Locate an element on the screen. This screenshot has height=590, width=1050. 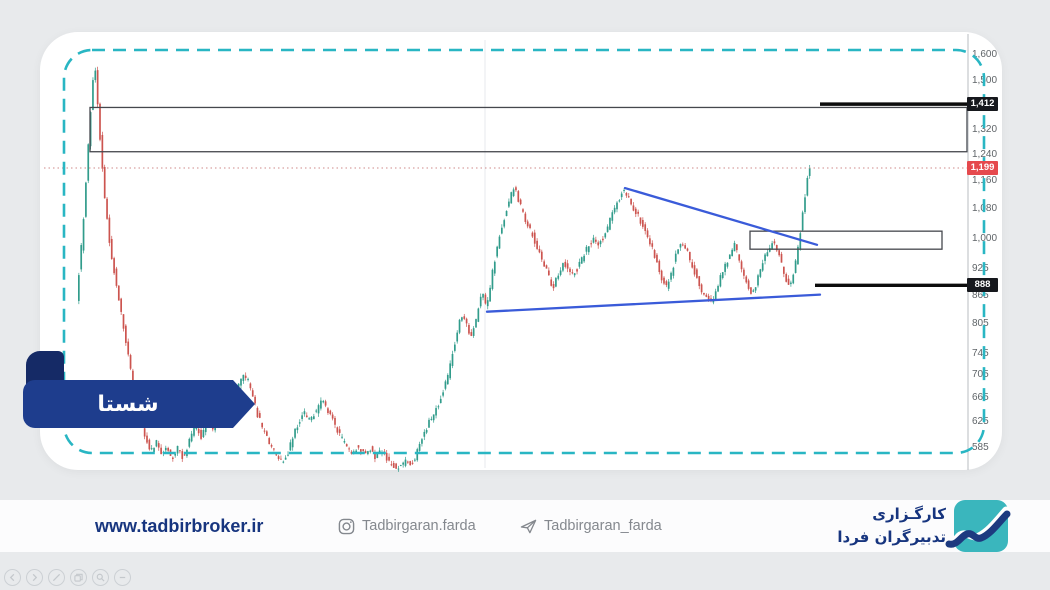
y-axis-tick: 665 is located at coordinates (980, 398).